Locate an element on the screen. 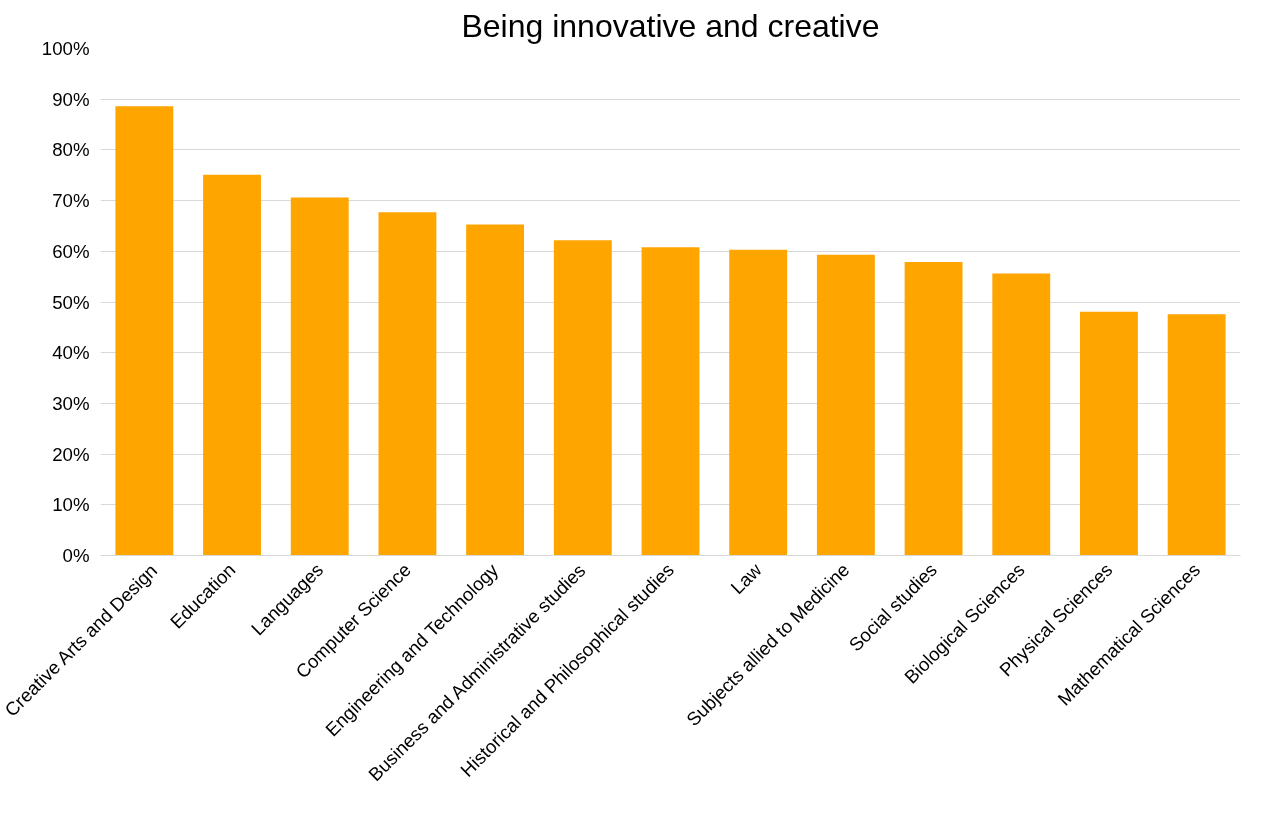 The image size is (1287, 814). y-tick-label: 0% is located at coordinates (76, 555).